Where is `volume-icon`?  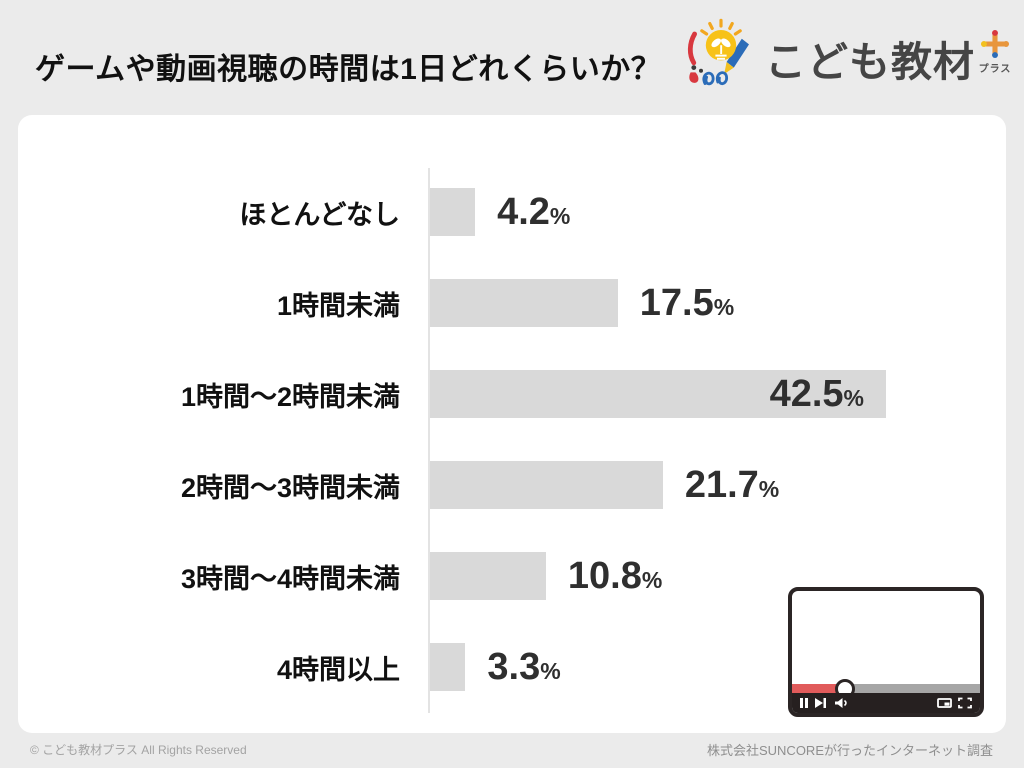
volume-icon is located at coordinates (841, 703).